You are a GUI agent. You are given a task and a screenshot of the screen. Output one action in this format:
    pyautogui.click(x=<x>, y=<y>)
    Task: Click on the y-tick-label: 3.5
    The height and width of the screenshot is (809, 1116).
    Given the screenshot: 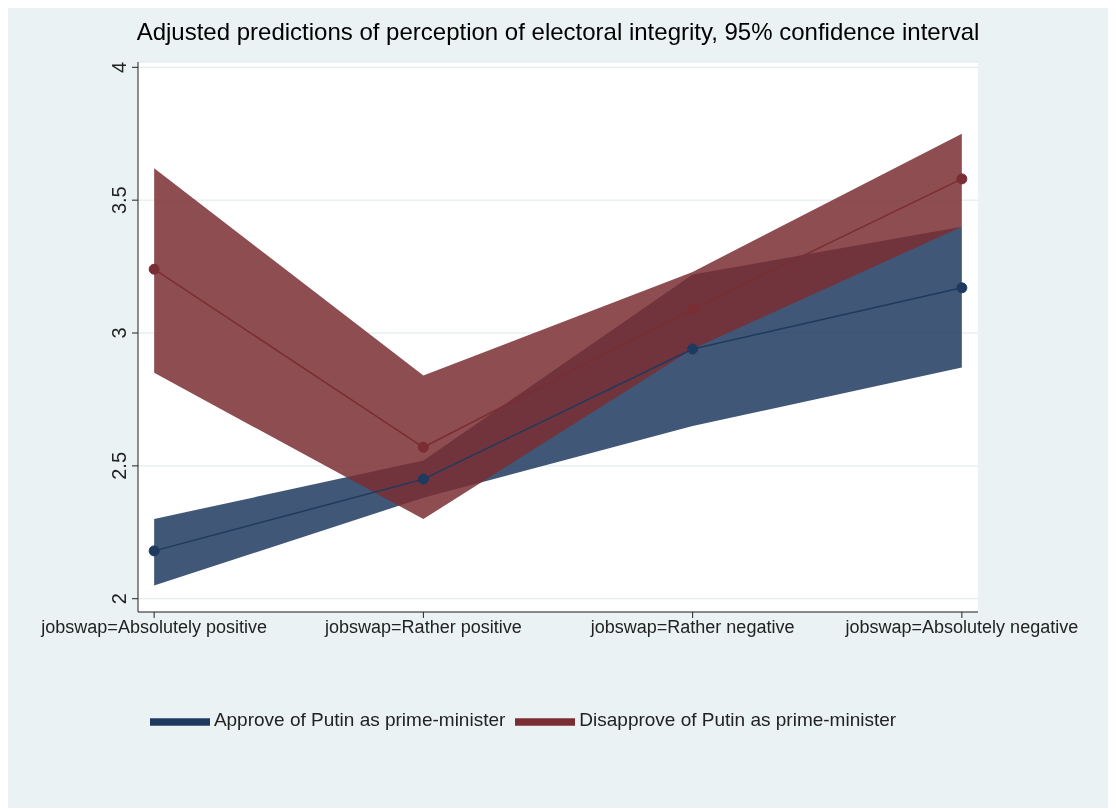 What is the action you would take?
    pyautogui.click(x=119, y=200)
    